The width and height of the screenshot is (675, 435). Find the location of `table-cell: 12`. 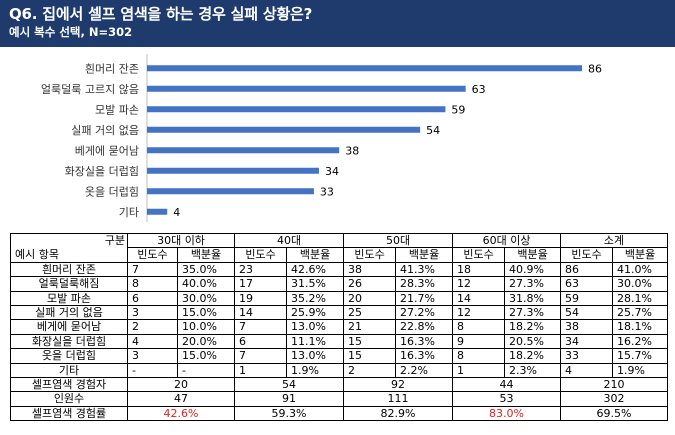

table-cell: 12 is located at coordinates (479, 284).